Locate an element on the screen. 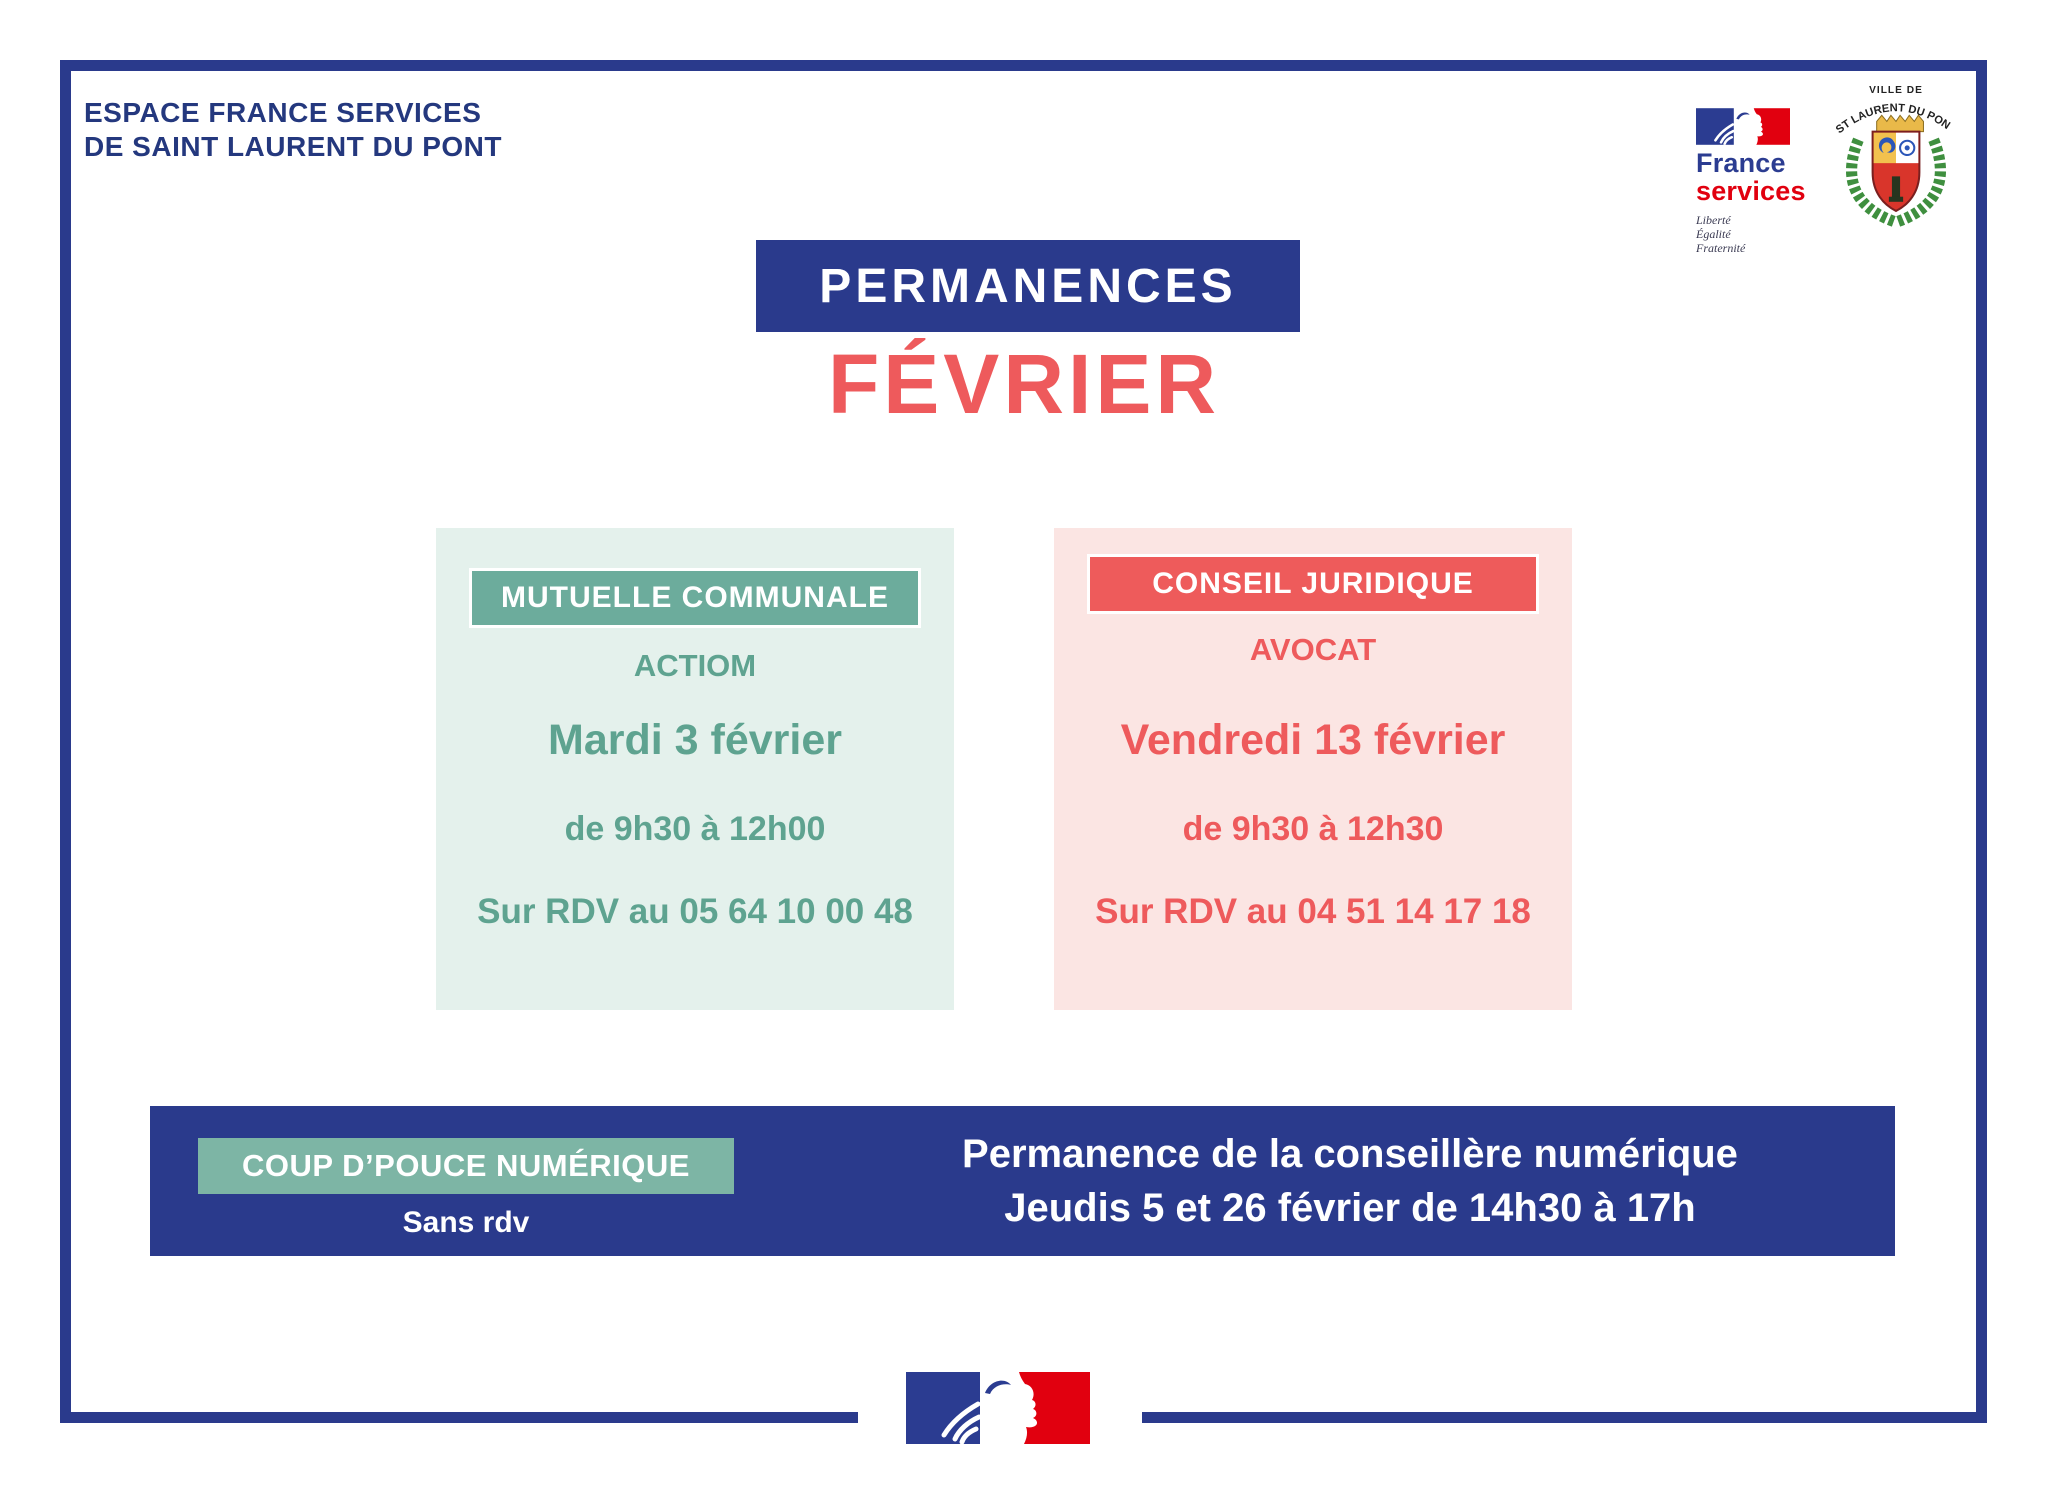  sans-rdv-note: Sans rdv is located at coordinates (466, 1222).